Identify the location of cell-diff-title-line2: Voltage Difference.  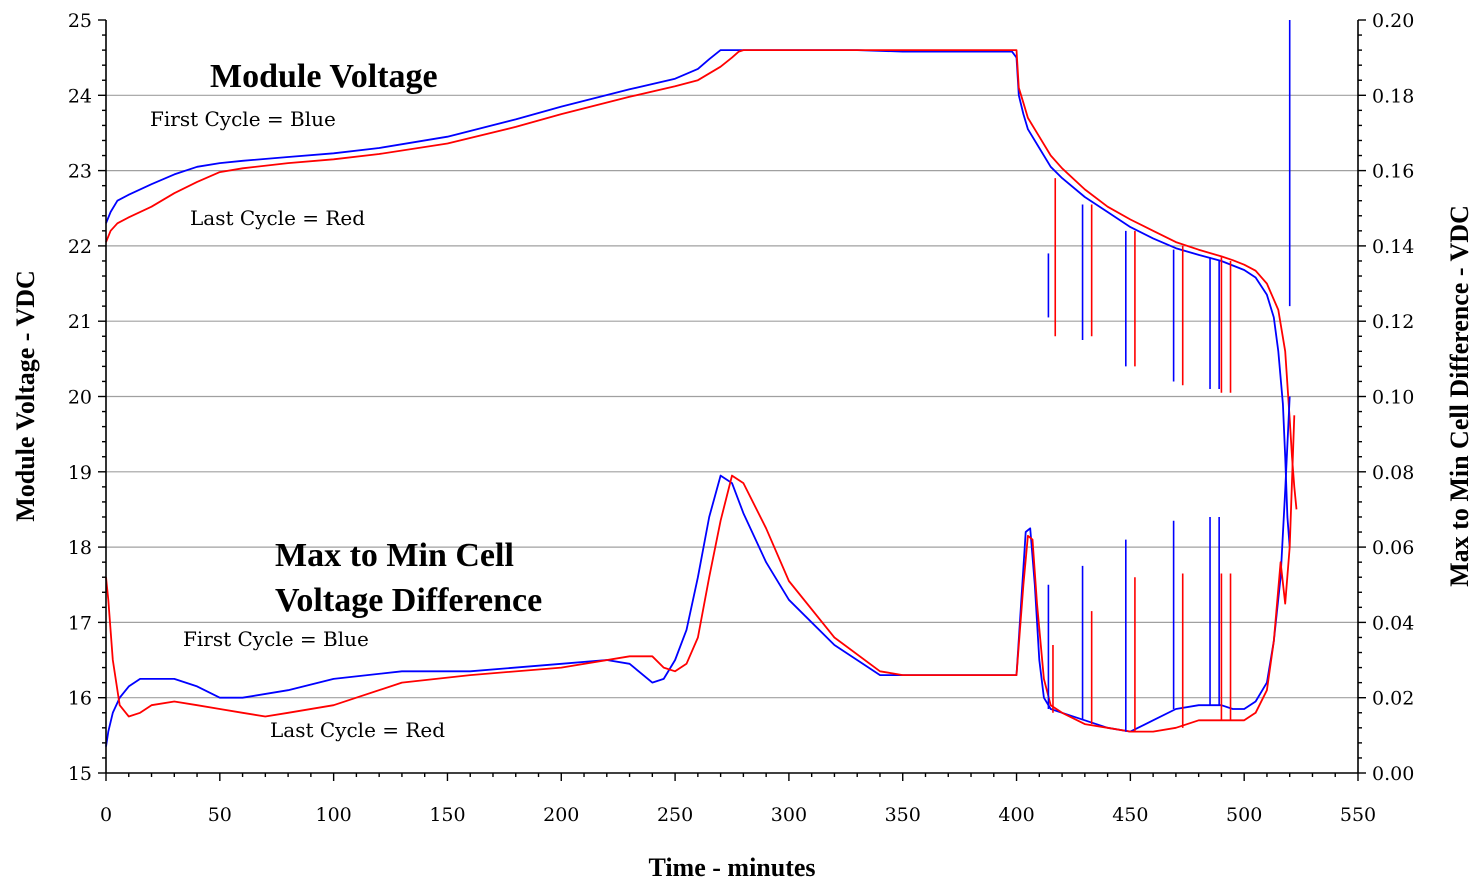
(408, 600).